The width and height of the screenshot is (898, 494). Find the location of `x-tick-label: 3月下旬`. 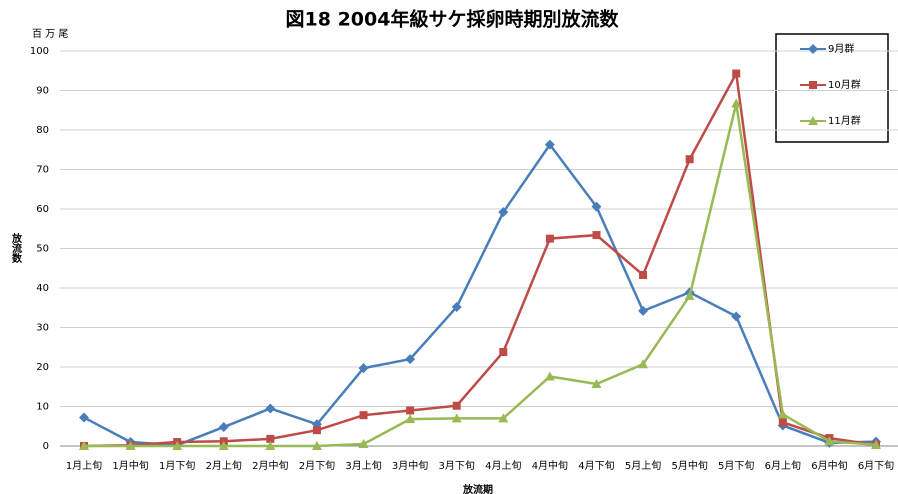

x-tick-label: 3月下旬 is located at coordinates (457, 465).